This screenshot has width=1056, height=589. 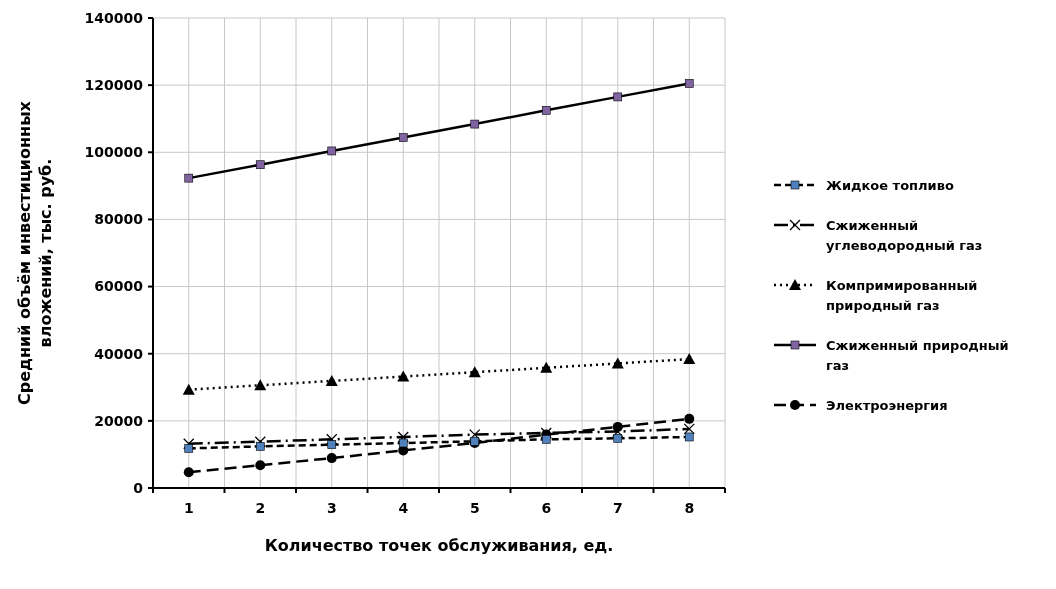 What do you see at coordinates (119, 219) in the screenshot?
I see `y-tick-label: 80000` at bounding box center [119, 219].